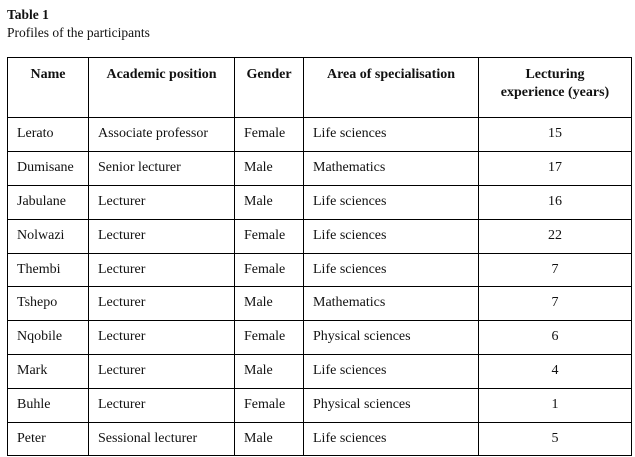 The image size is (635, 457). I want to click on cell-academic-position: Sessional lecturer, so click(161, 439).